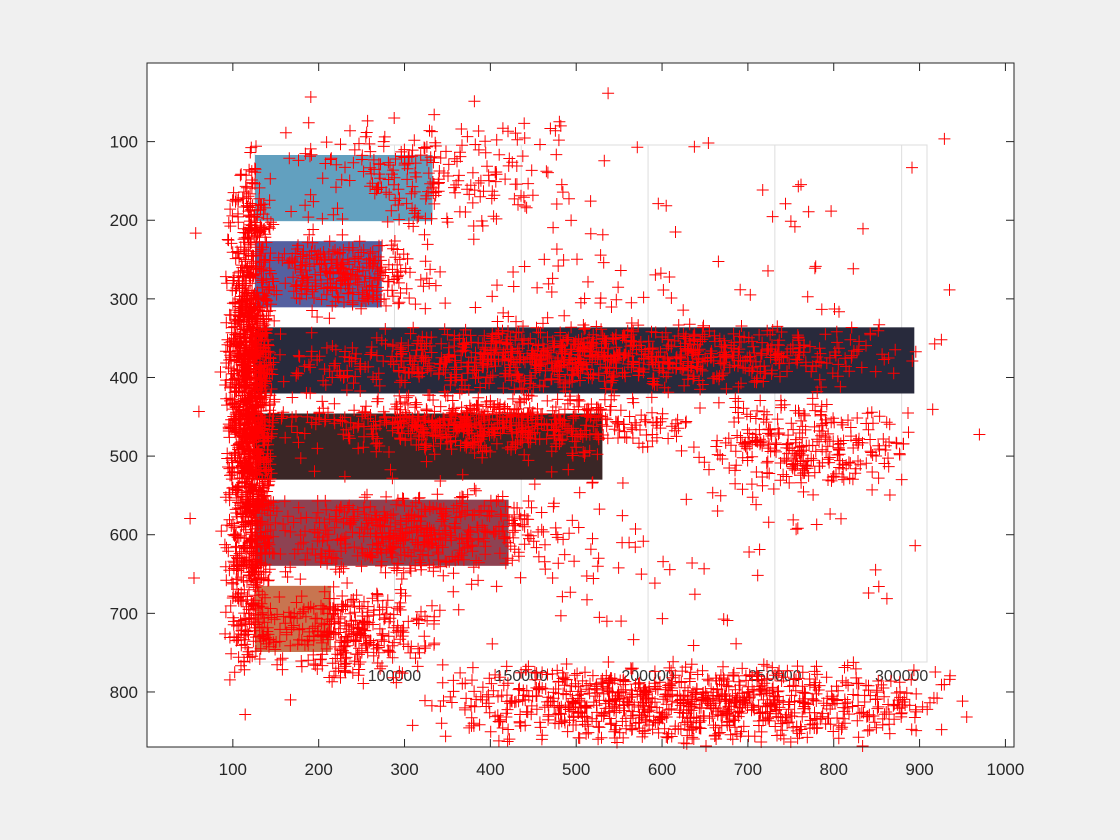 The image size is (1120, 840). I want to click on x-tick-label: 400, so click(490, 769).